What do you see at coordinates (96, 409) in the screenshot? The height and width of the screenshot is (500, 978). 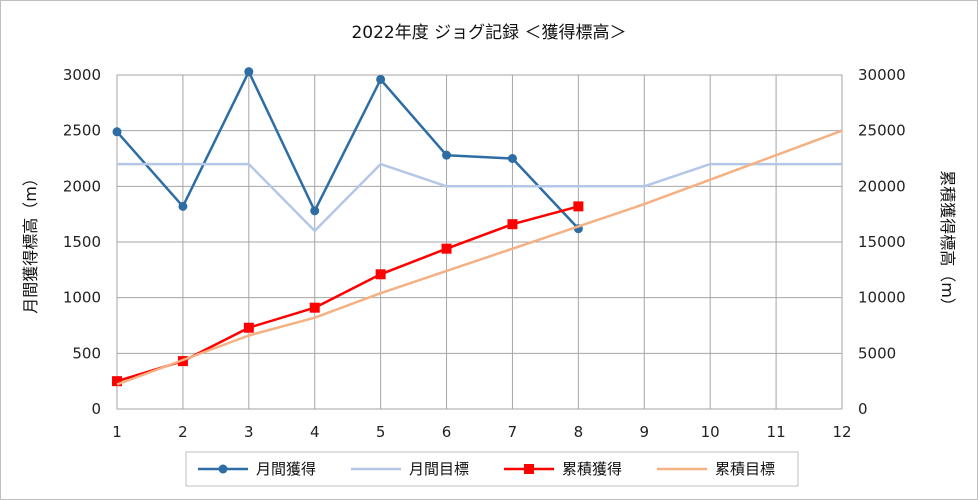 I see `y-left-tick-label: 0` at bounding box center [96, 409].